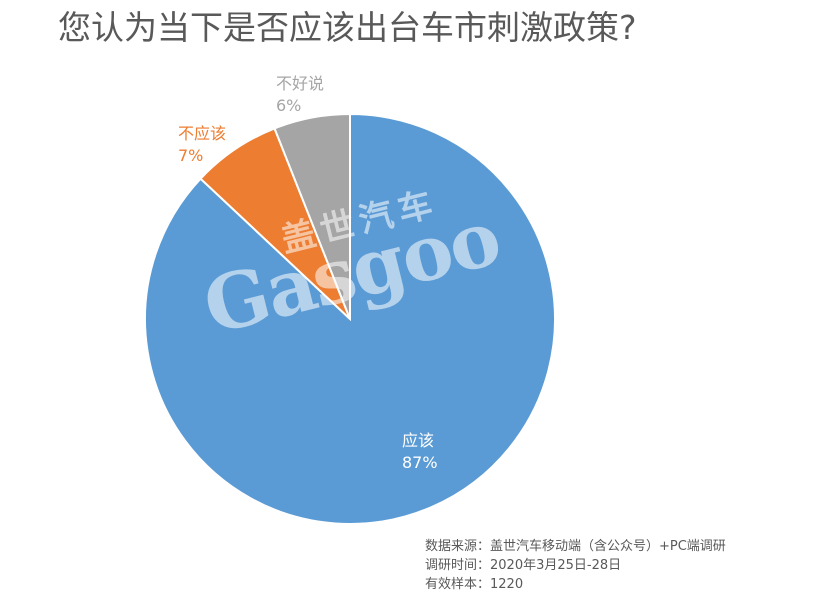  Describe the element at coordinates (202, 133) in the screenshot. I see `slice-label-no-category: 不应该` at that location.